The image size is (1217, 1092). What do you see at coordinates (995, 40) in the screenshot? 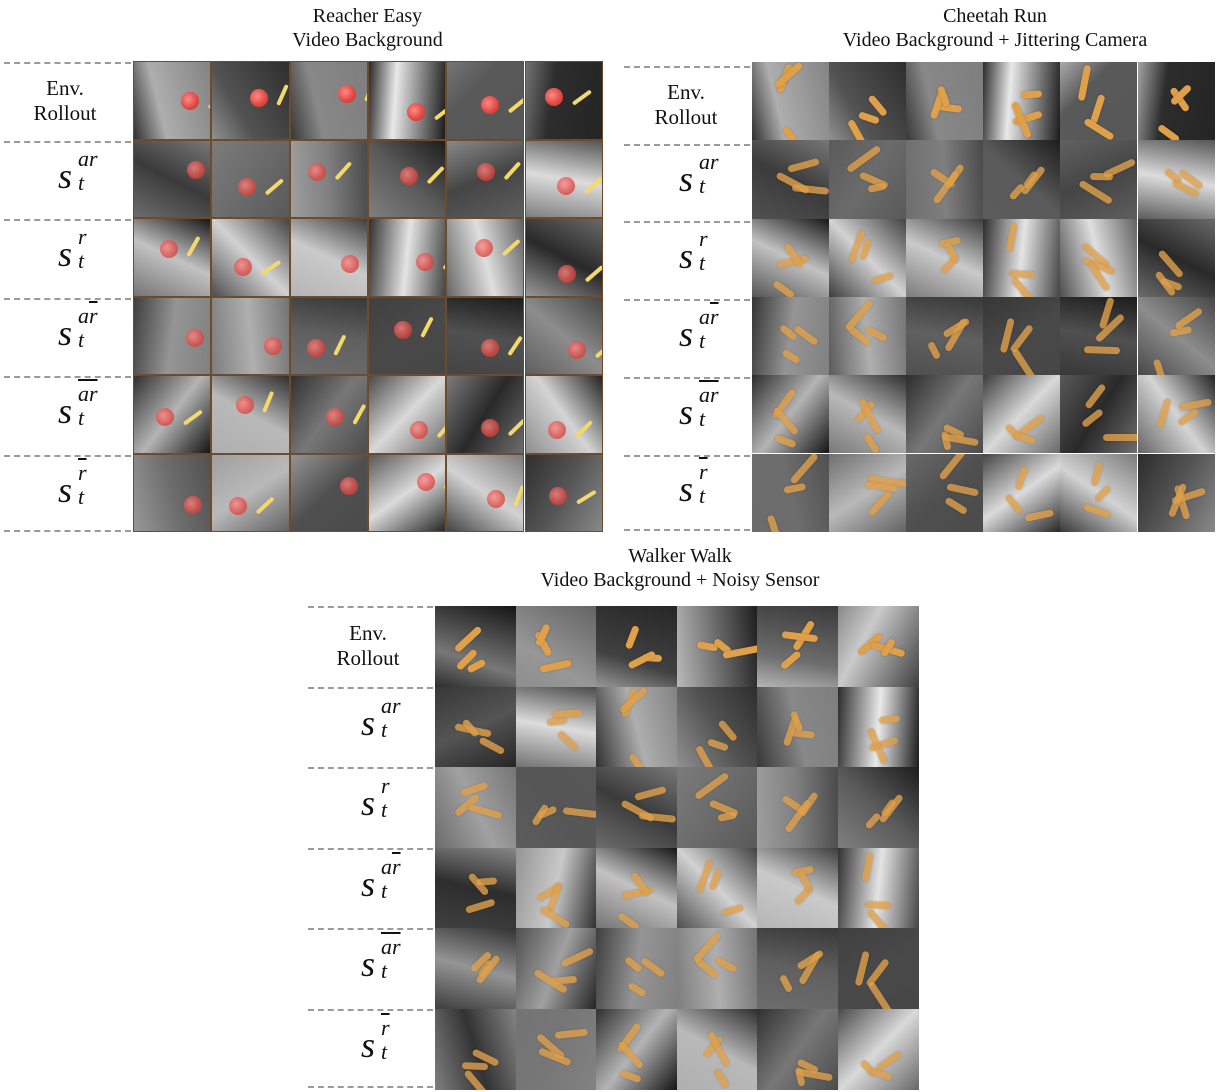
I see `title-line2: Video Background + Jittering Camera` at bounding box center [995, 40].